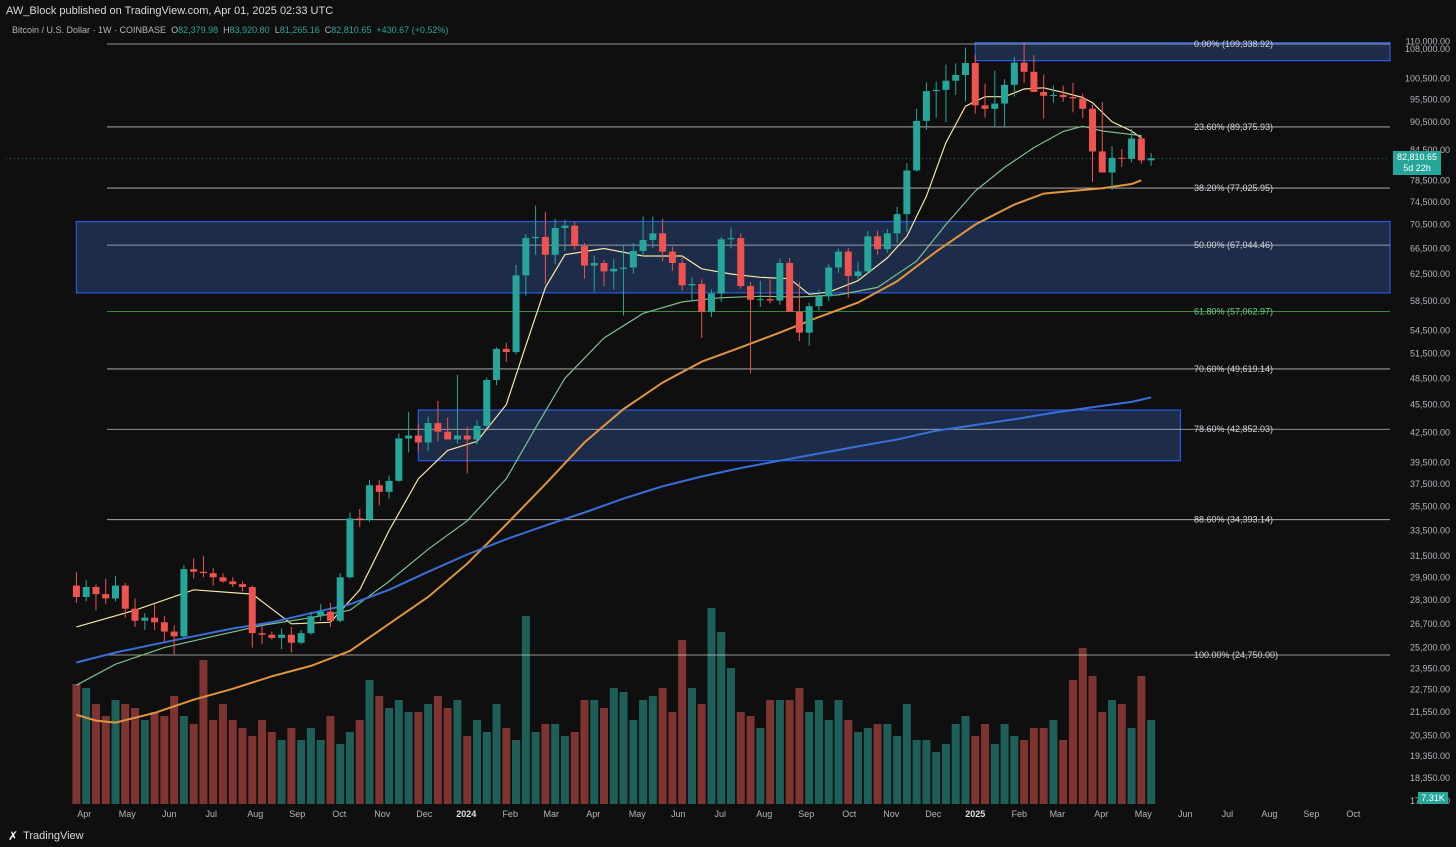 This screenshot has height=847, width=1456. Describe the element at coordinates (1430, 150) in the screenshot. I see `price-tick-label: 84,500.00` at that location.